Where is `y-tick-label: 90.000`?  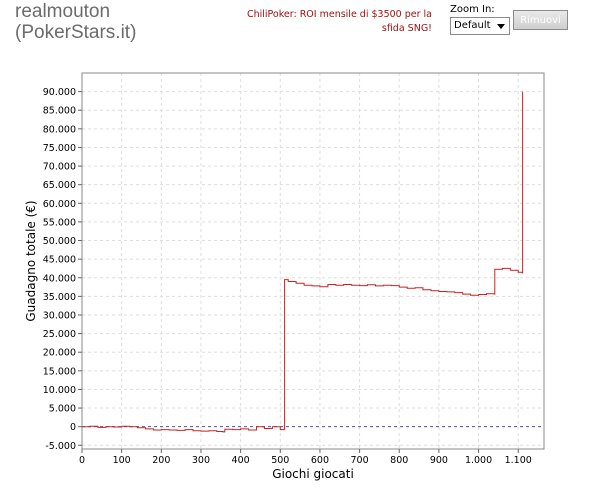 y-tick-label: 90.000 is located at coordinates (59, 92).